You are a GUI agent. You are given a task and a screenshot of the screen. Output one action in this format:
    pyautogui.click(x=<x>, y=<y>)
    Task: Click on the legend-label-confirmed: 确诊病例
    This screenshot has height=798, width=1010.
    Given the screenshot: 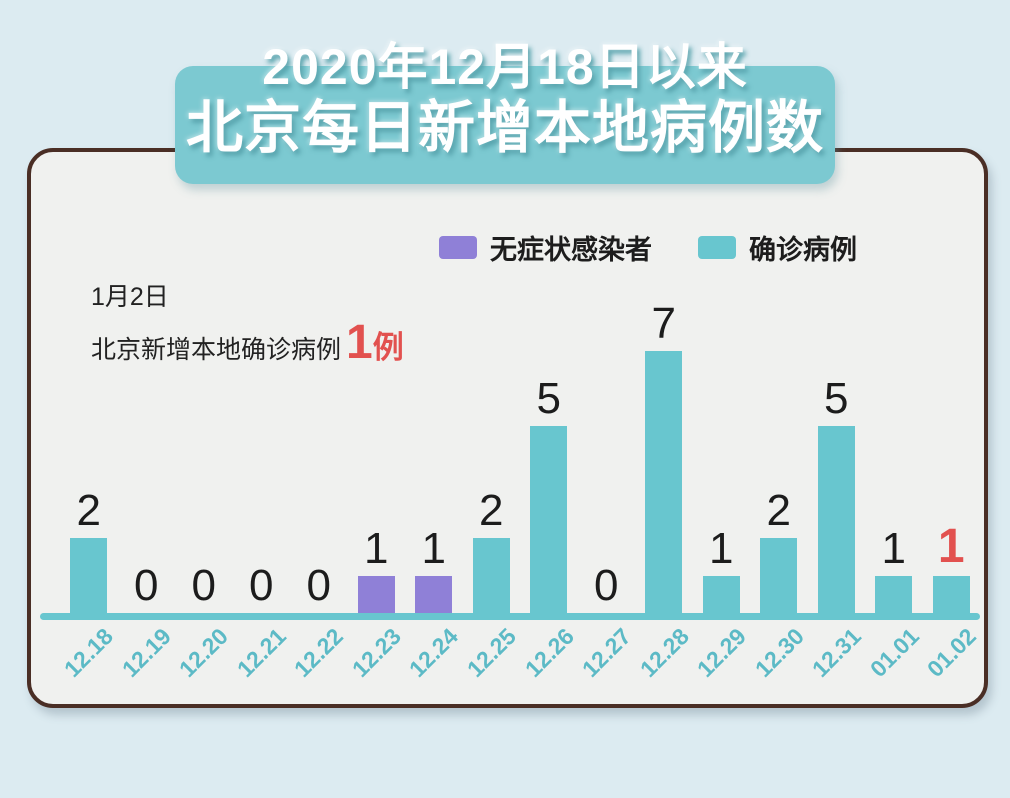 What is the action you would take?
    pyautogui.click(x=803, y=250)
    